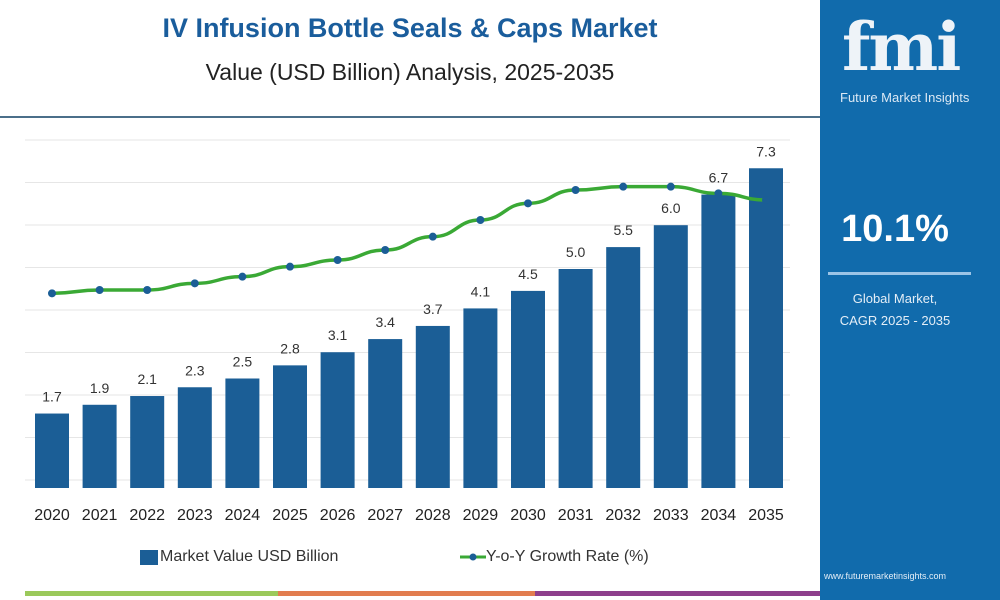 Image resolution: width=1000 pixels, height=600 pixels. Describe the element at coordinates (432, 406) in the screenshot. I see `bar-2028` at that location.